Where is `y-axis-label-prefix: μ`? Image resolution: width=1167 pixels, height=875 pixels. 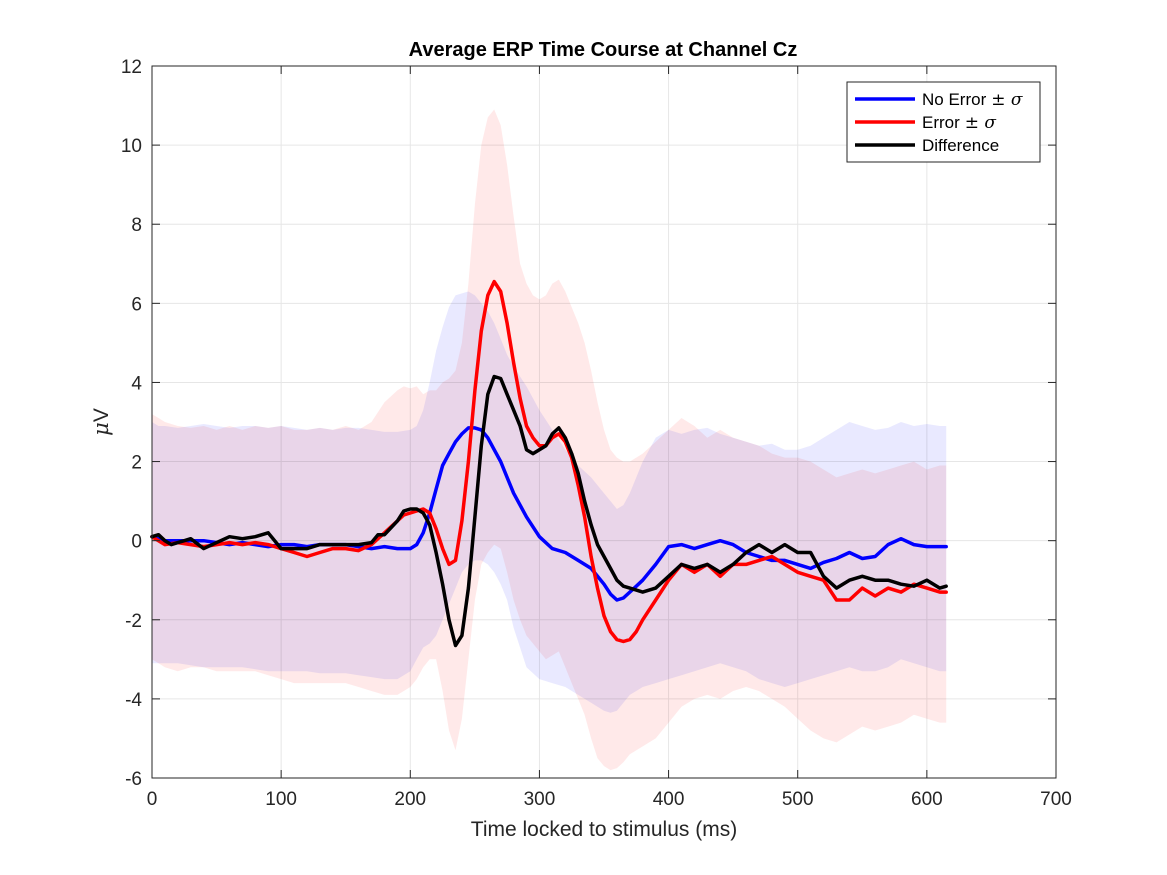 y-axis-label-prefix: μ is located at coordinates (101, 429).